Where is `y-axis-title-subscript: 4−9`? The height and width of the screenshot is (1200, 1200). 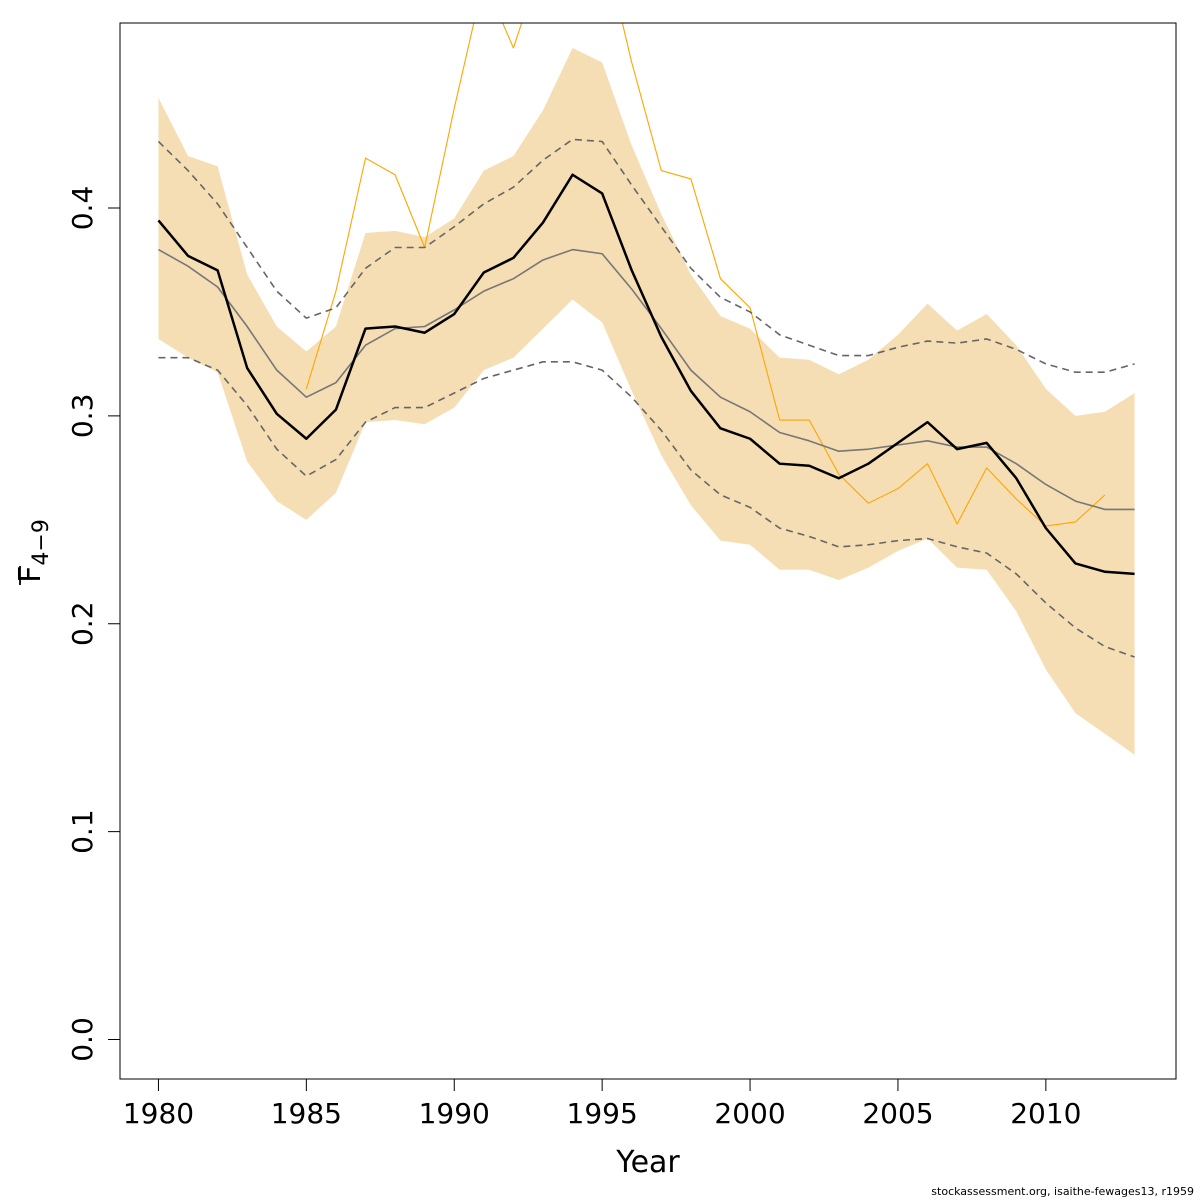
y-axis-title-subscript: 4−9 is located at coordinates (41, 542).